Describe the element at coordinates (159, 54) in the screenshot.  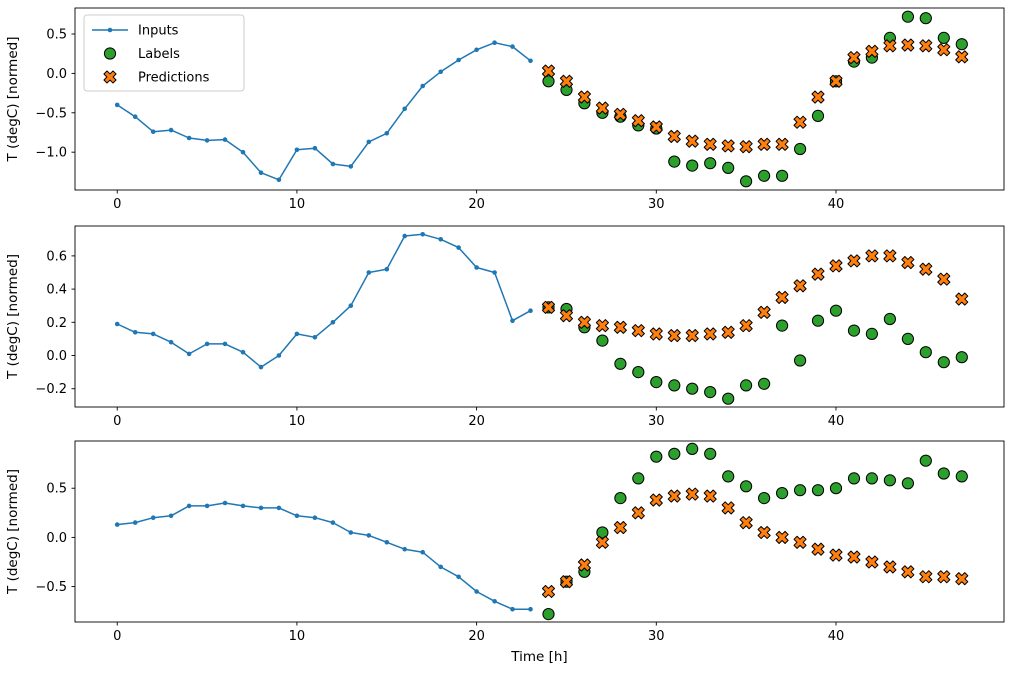
I see `legend-entry-label: Labels` at that location.